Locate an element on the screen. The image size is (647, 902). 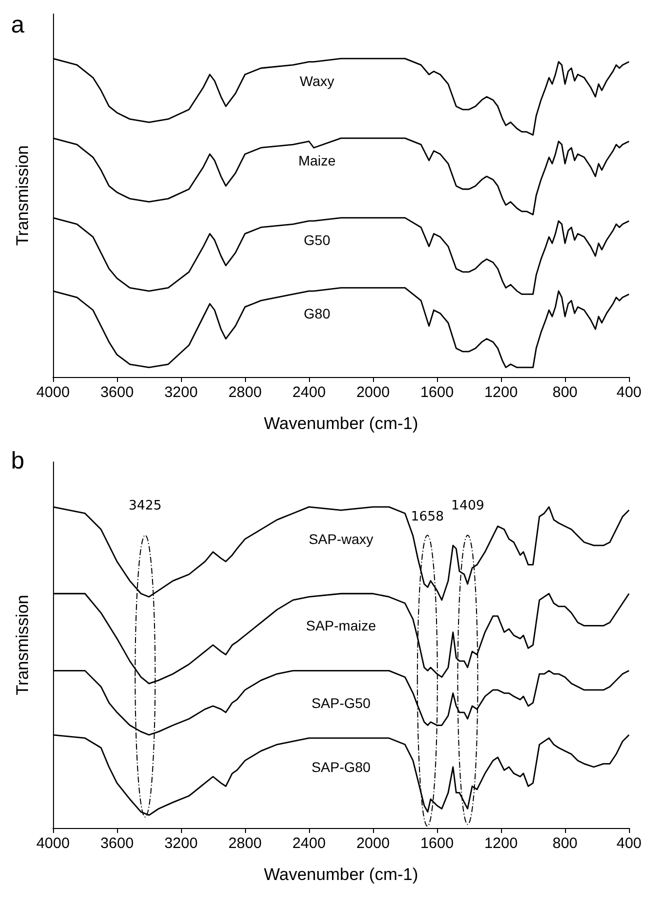
series-label: SAP-maize is located at coordinates (341, 626).